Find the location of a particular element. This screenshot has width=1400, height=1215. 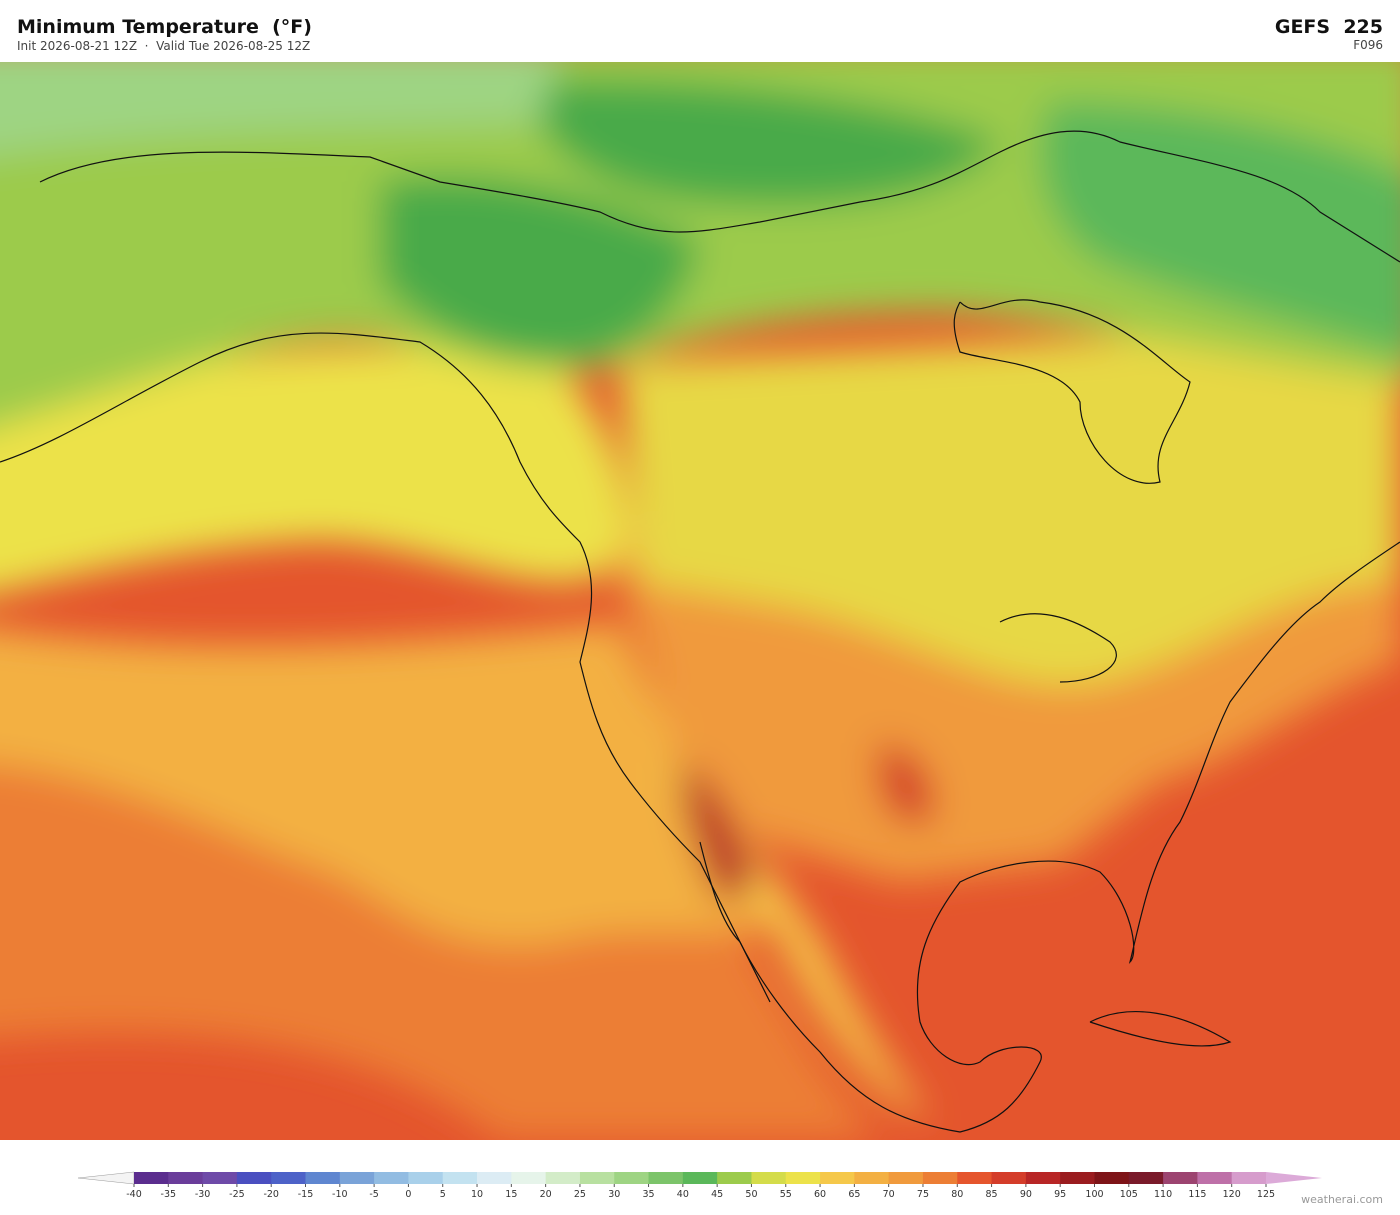

colorbar-tick-label: 25 is located at coordinates (580, 1194).